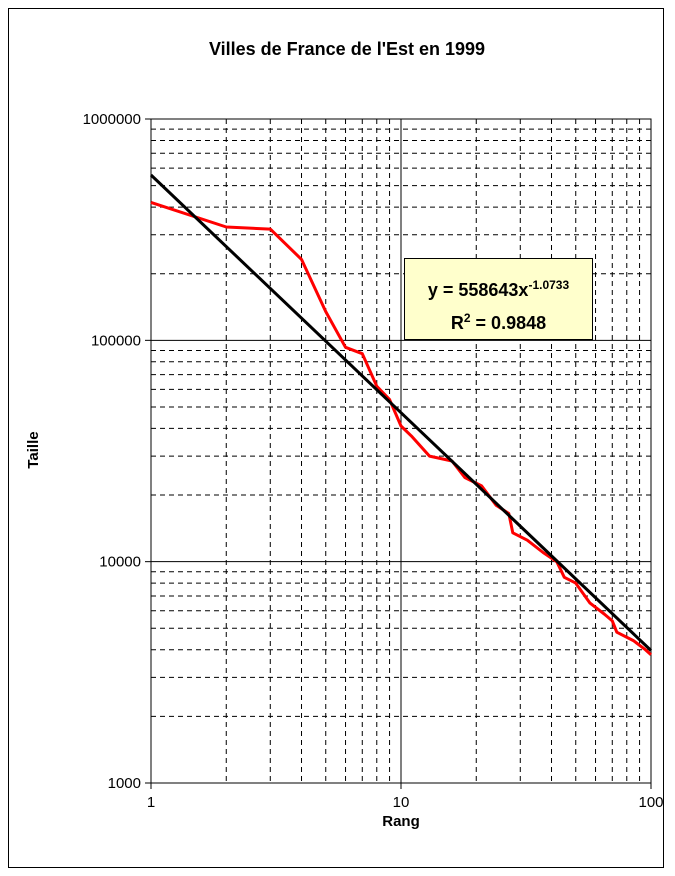  What do you see at coordinates (401, 821) in the screenshot?
I see `x-axis-label: Rang` at bounding box center [401, 821].